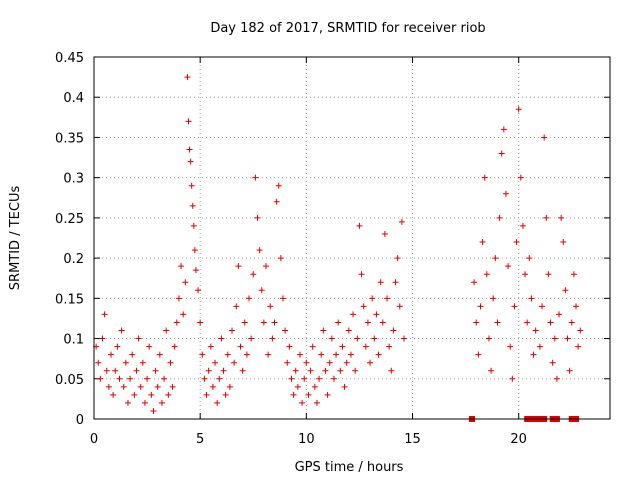 This screenshot has width=640, height=480. What do you see at coordinates (69, 299) in the screenshot?
I see `y-tick-label: 0.15` at bounding box center [69, 299].